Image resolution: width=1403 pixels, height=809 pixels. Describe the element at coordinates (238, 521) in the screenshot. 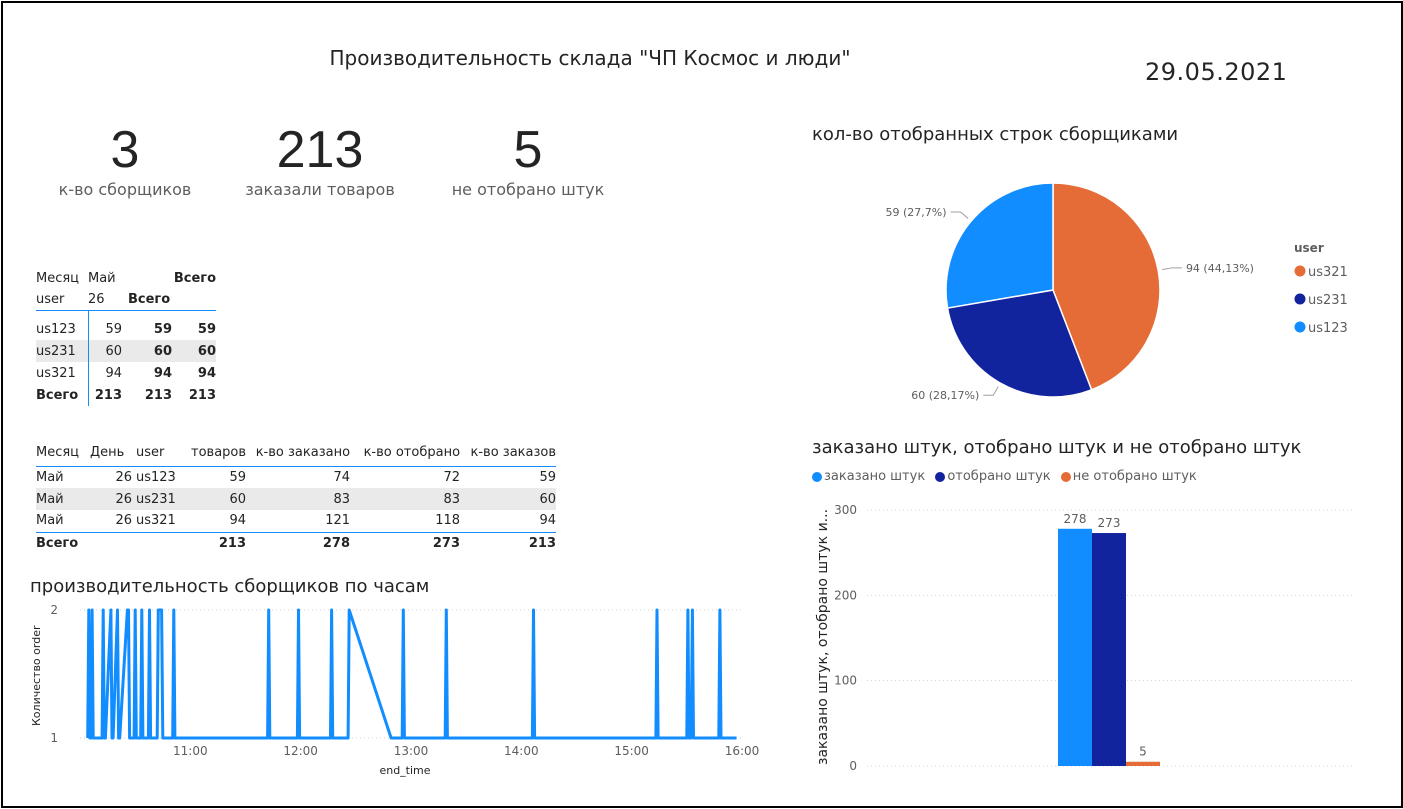

I see `detail-cell: 94` at that location.